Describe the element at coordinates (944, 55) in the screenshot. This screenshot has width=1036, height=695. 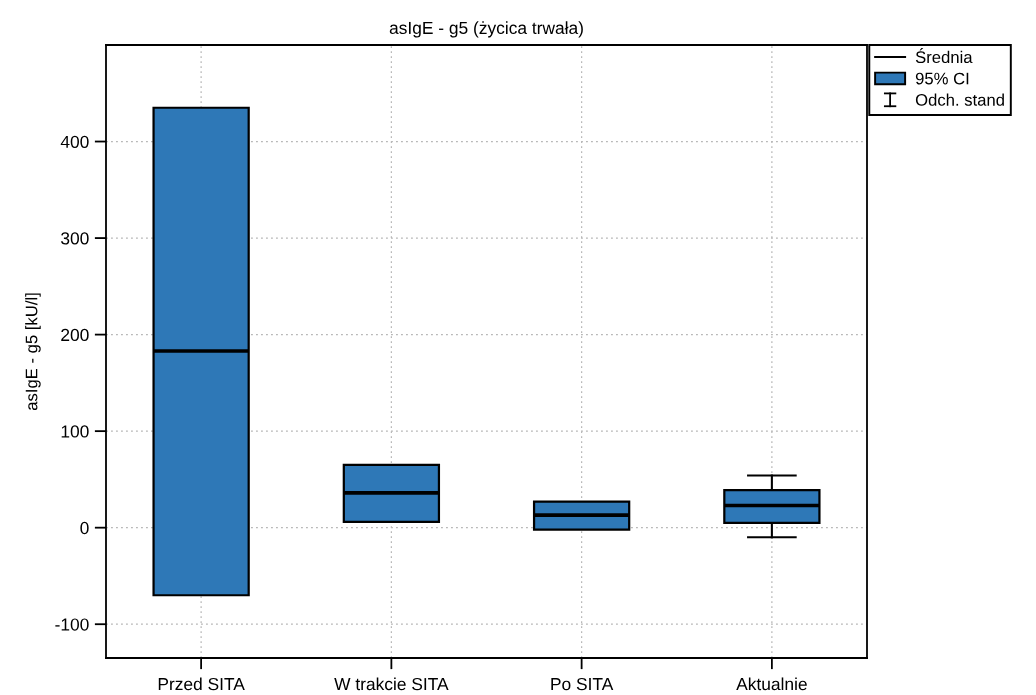
I see `text: Średnia` at that location.